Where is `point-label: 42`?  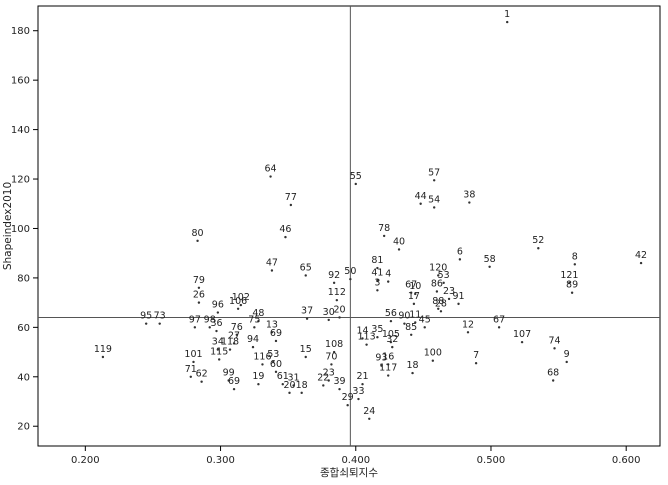
point-label: 42 is located at coordinates (641, 255).